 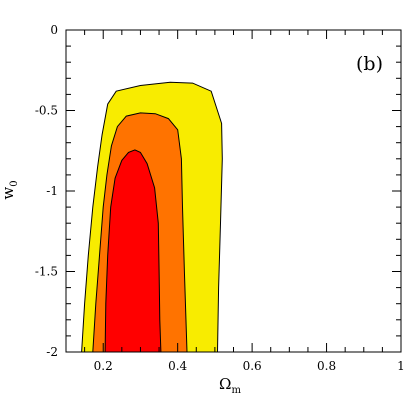 I want to click on x-axis-label-main: Ω, so click(x=225, y=384).